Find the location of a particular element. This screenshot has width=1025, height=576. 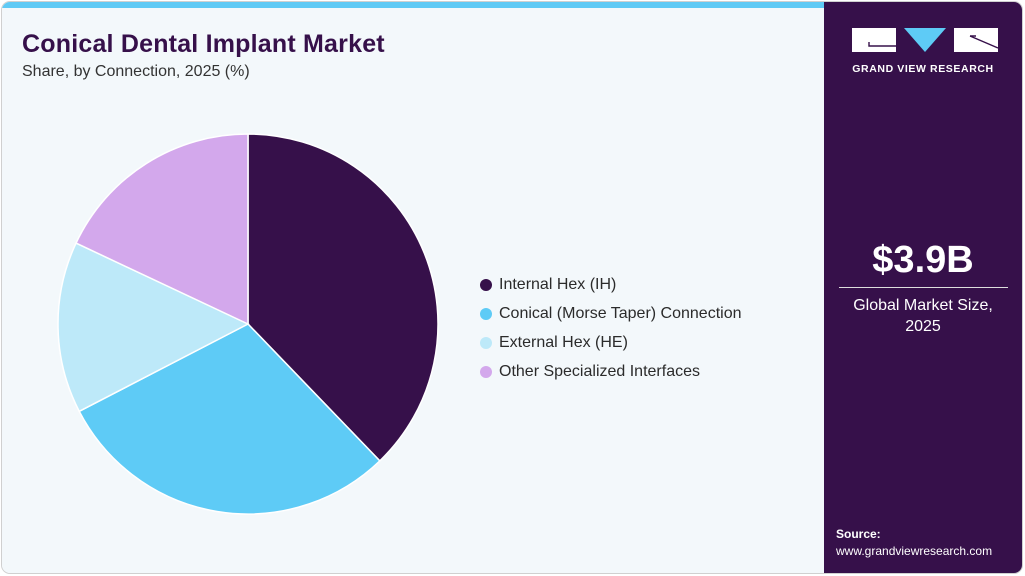

source-link: www.grandviewresearch.com is located at coordinates (914, 551).